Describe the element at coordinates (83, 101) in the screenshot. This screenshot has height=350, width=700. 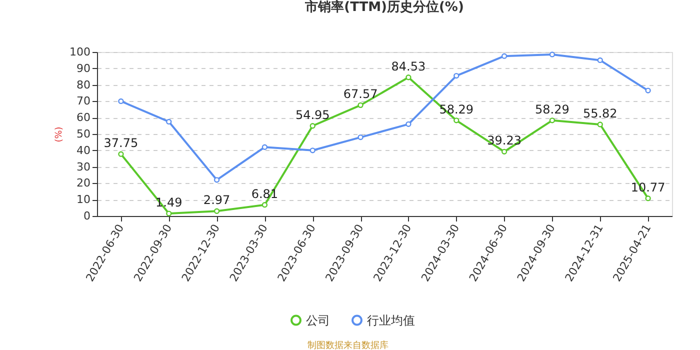
I see `y-tick-label: 70` at that location.